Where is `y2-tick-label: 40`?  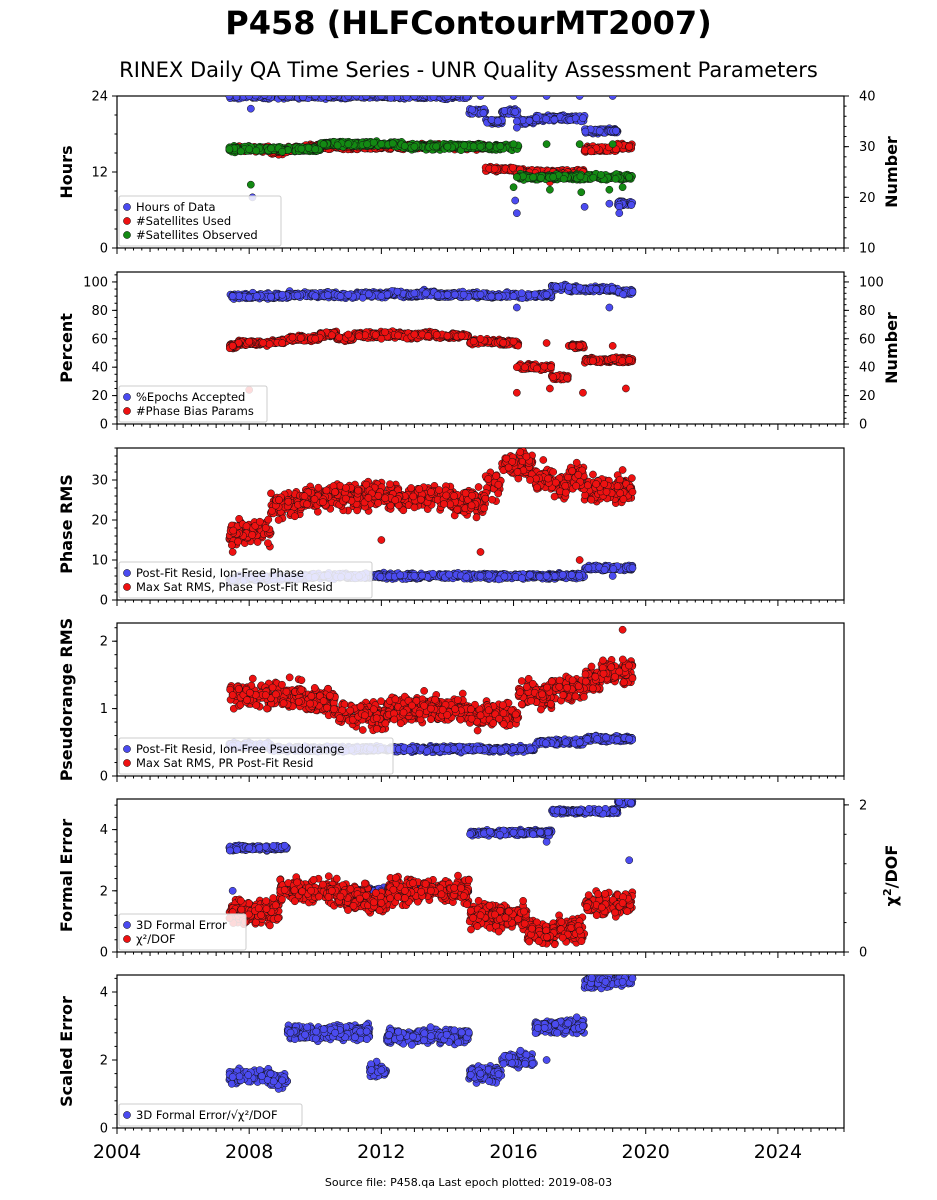
y2-tick-label: 40 is located at coordinates (867, 97).